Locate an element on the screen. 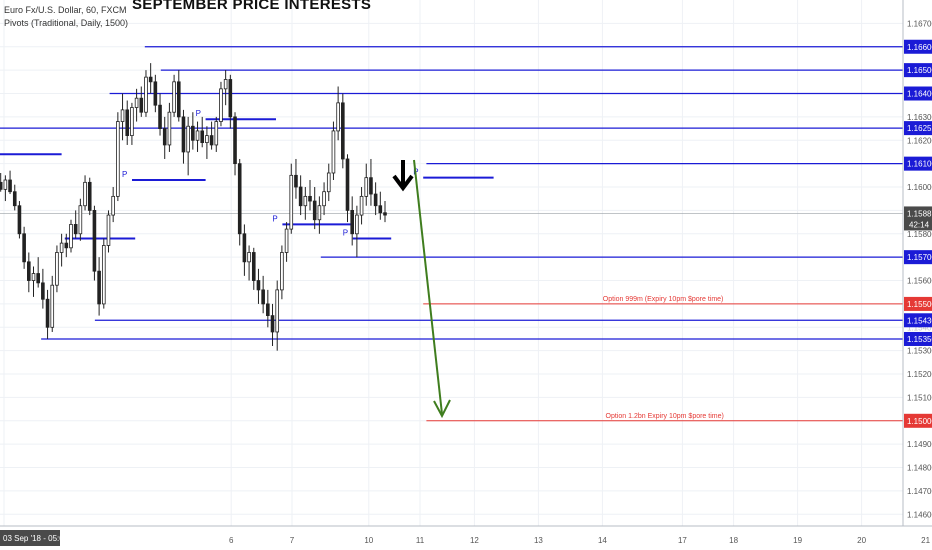 This screenshot has width=932, height=550. price-tick-label: 1.15300 is located at coordinates (919, 351).